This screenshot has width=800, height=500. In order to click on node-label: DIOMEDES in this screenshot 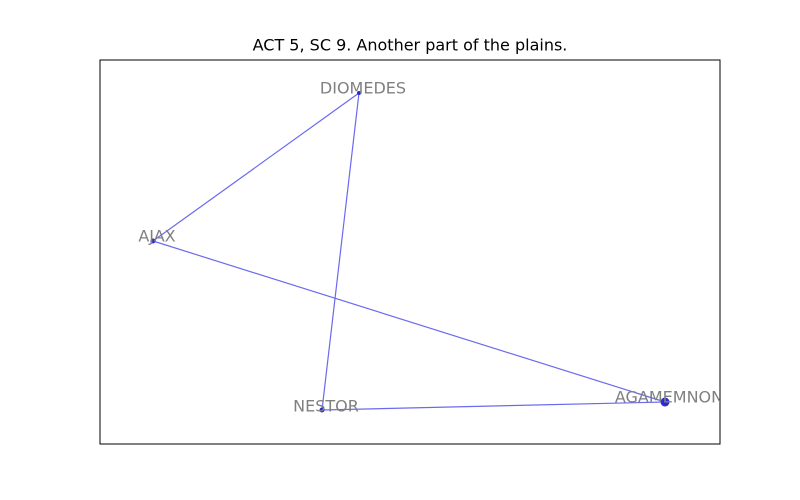, I will do `click(363, 88)`.